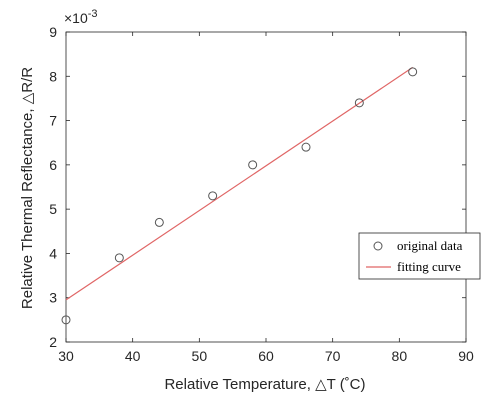  Describe the element at coordinates (53, 342) in the screenshot. I see `y-tick-label: 2` at that location.